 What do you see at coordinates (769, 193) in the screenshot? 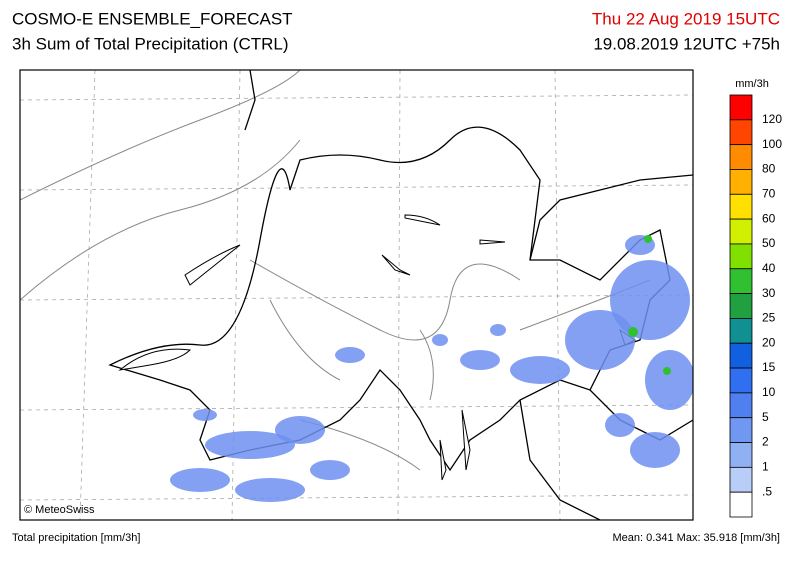
I see `colorbar-label: 70` at bounding box center [769, 193].